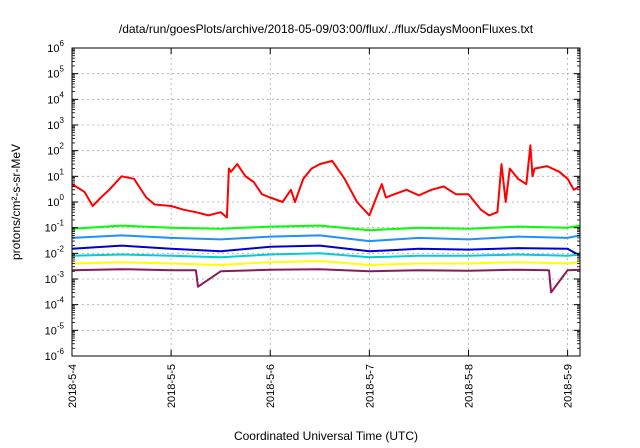 This screenshot has height=448, width=640. Describe the element at coordinates (16, 202) in the screenshot. I see `y-axis-label: protons/cm²-s-sr-MeV` at that location.